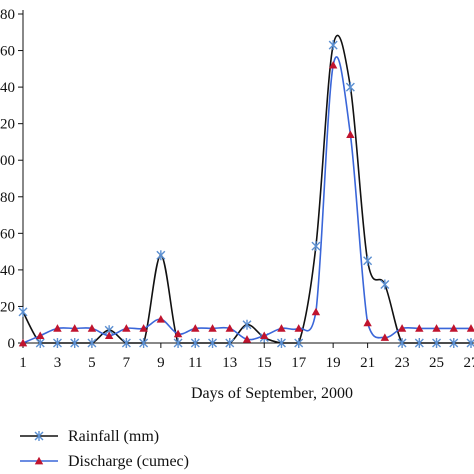 The height and width of the screenshot is (474, 474). I want to click on x-tick-label: 27, so click(469, 363).